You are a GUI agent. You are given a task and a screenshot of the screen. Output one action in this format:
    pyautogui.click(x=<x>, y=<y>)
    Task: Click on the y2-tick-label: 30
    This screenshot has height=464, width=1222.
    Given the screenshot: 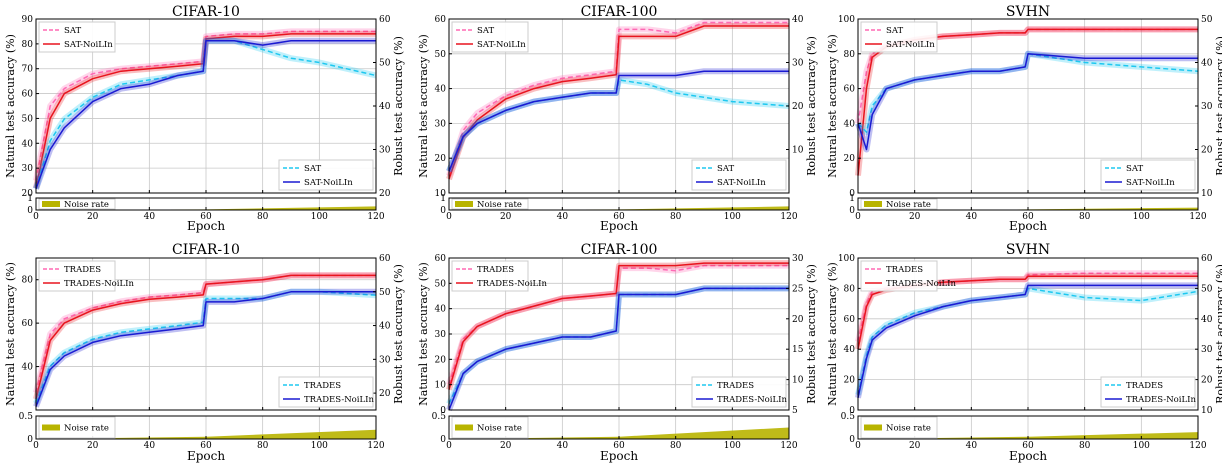 What is the action you would take?
    pyautogui.click(x=1207, y=350)
    